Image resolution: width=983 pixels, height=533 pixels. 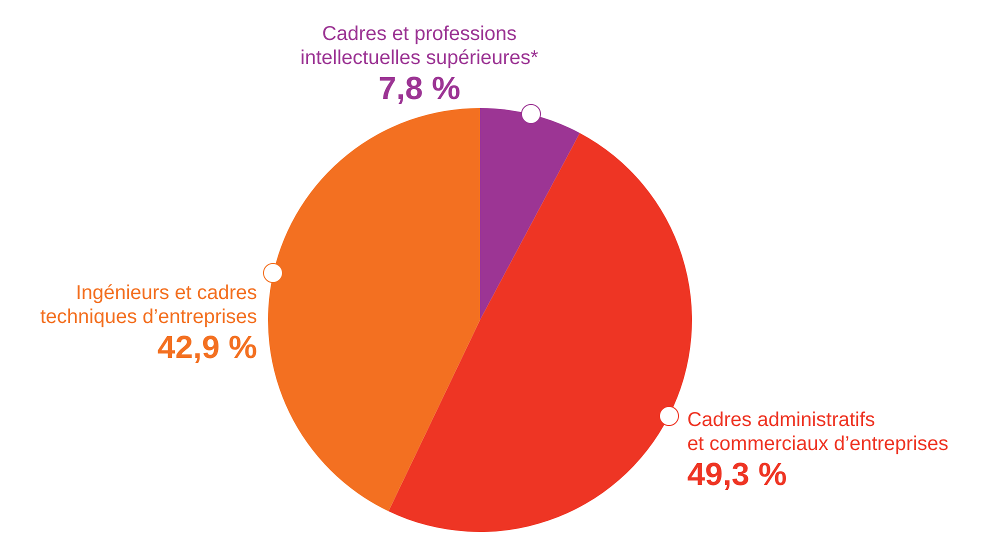 What do you see at coordinates (419, 46) in the screenshot?
I see `slice-label: Cadres et professions intellectuelles supérieures*` at bounding box center [419, 46].